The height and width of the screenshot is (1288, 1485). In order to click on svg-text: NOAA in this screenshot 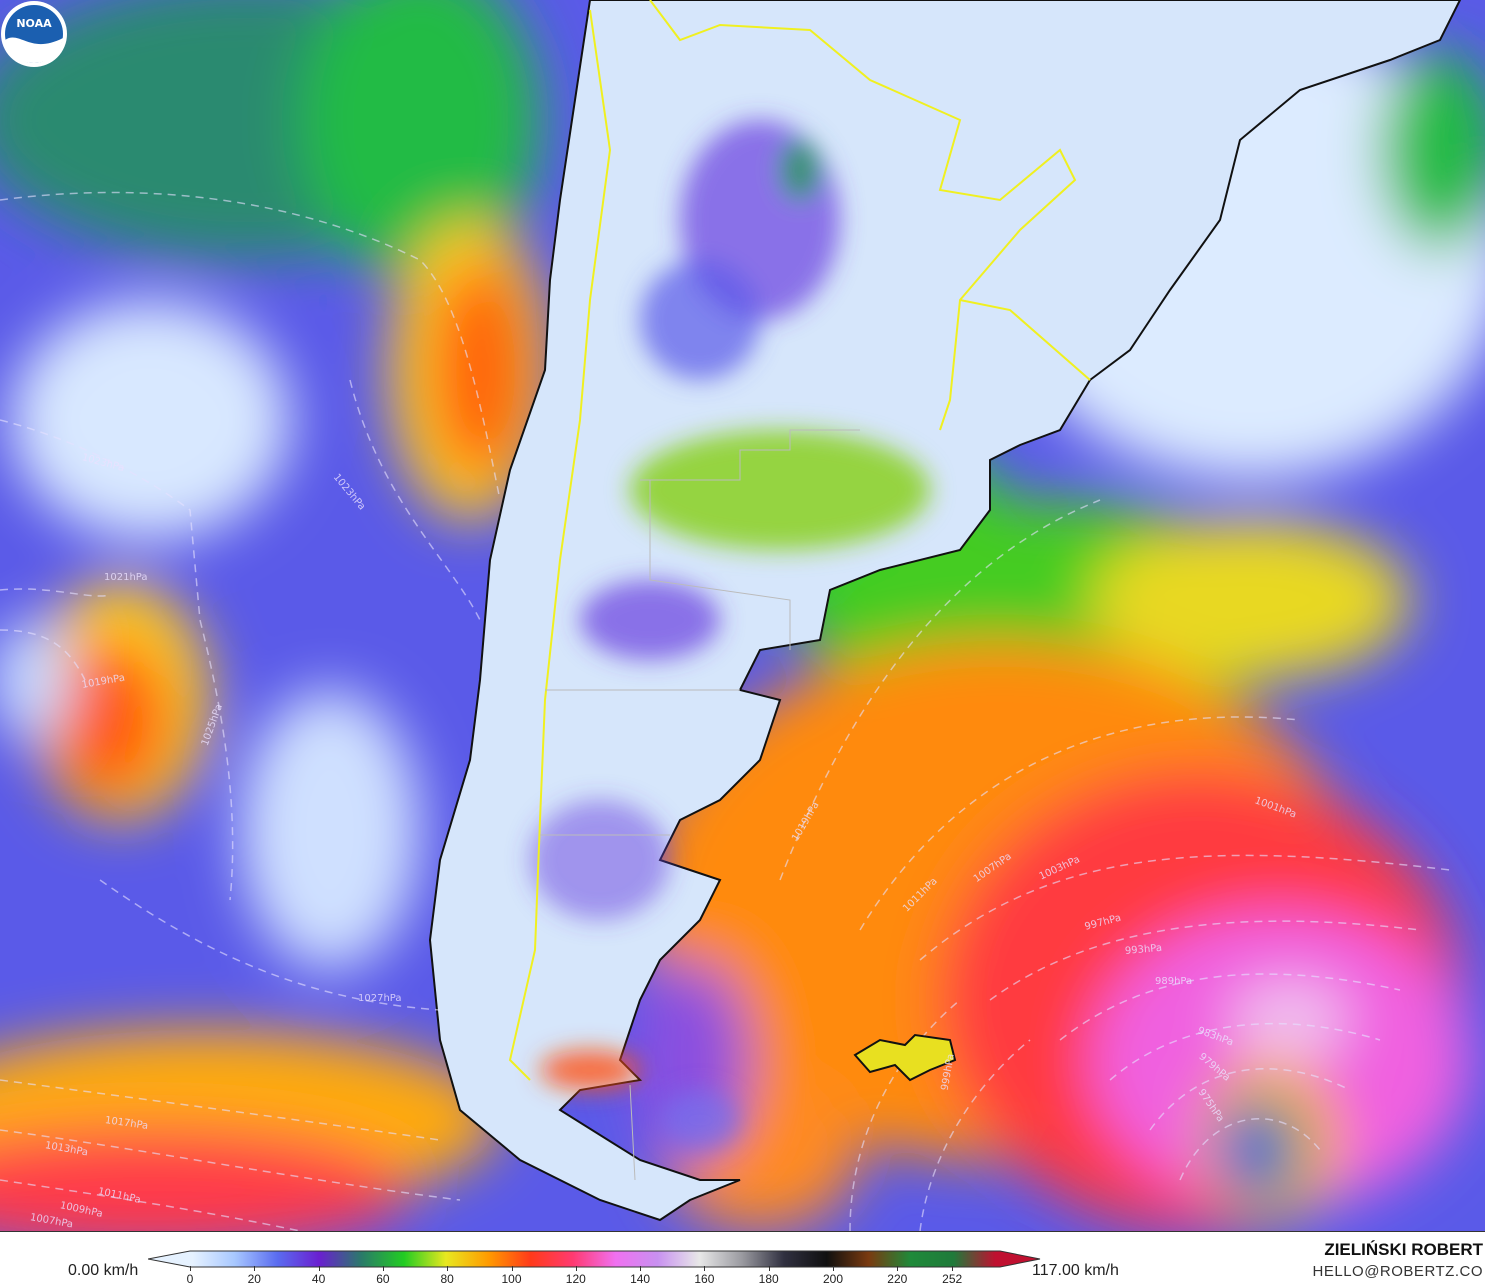, I will do `click(34, 23)`.